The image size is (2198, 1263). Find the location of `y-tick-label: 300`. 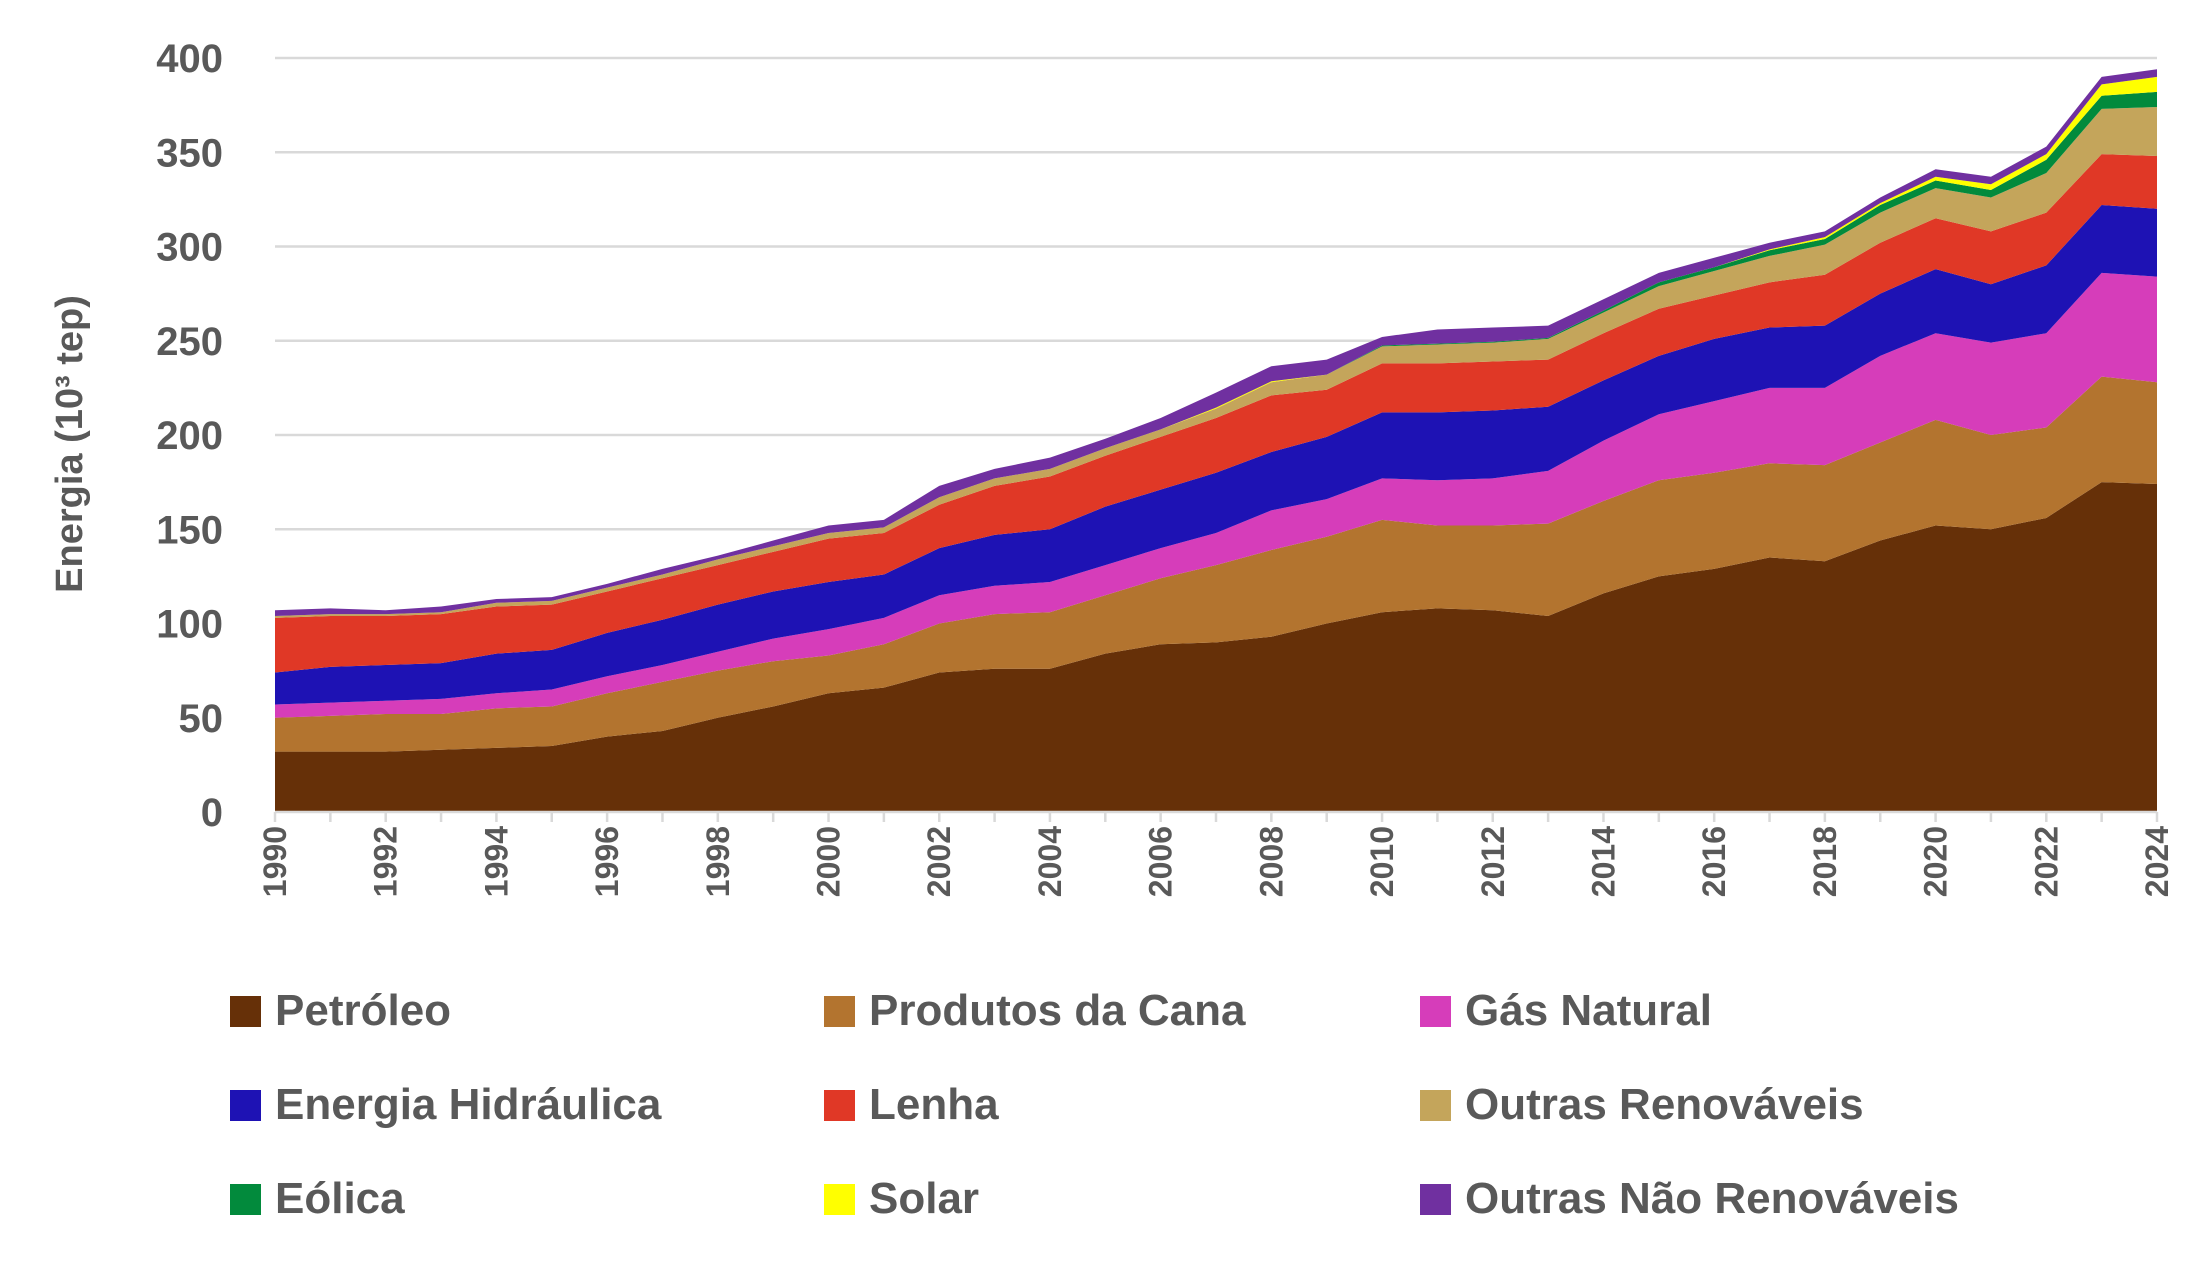

y-tick-label: 300 is located at coordinates (189, 248).